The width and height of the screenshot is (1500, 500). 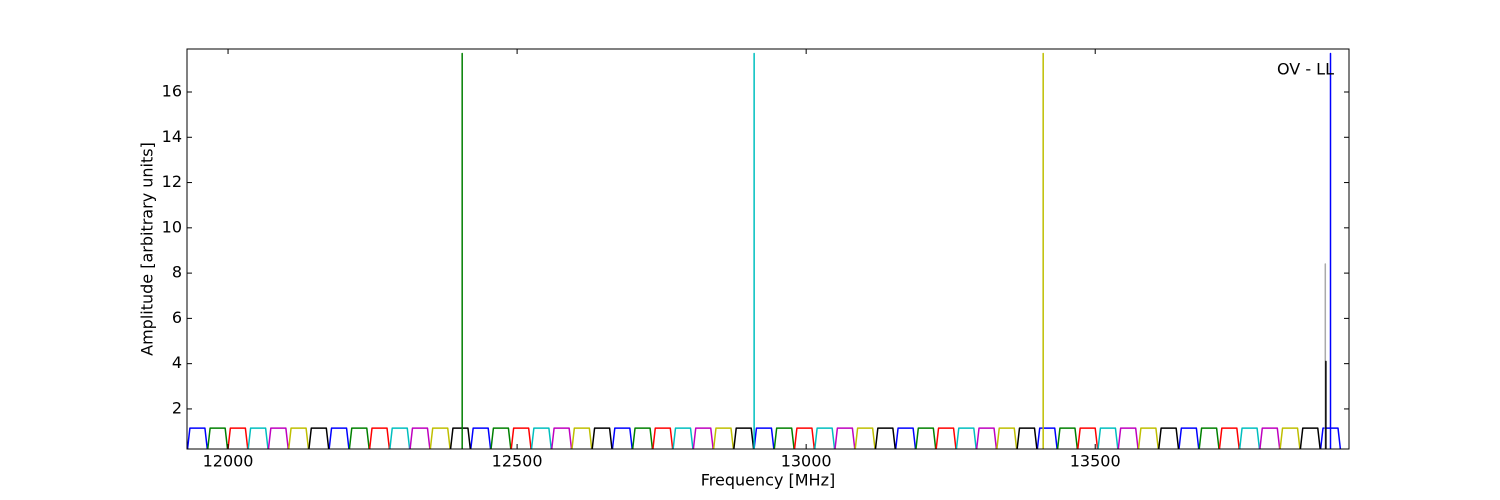 I want to click on y-tick-label: 14, so click(x=172, y=136).